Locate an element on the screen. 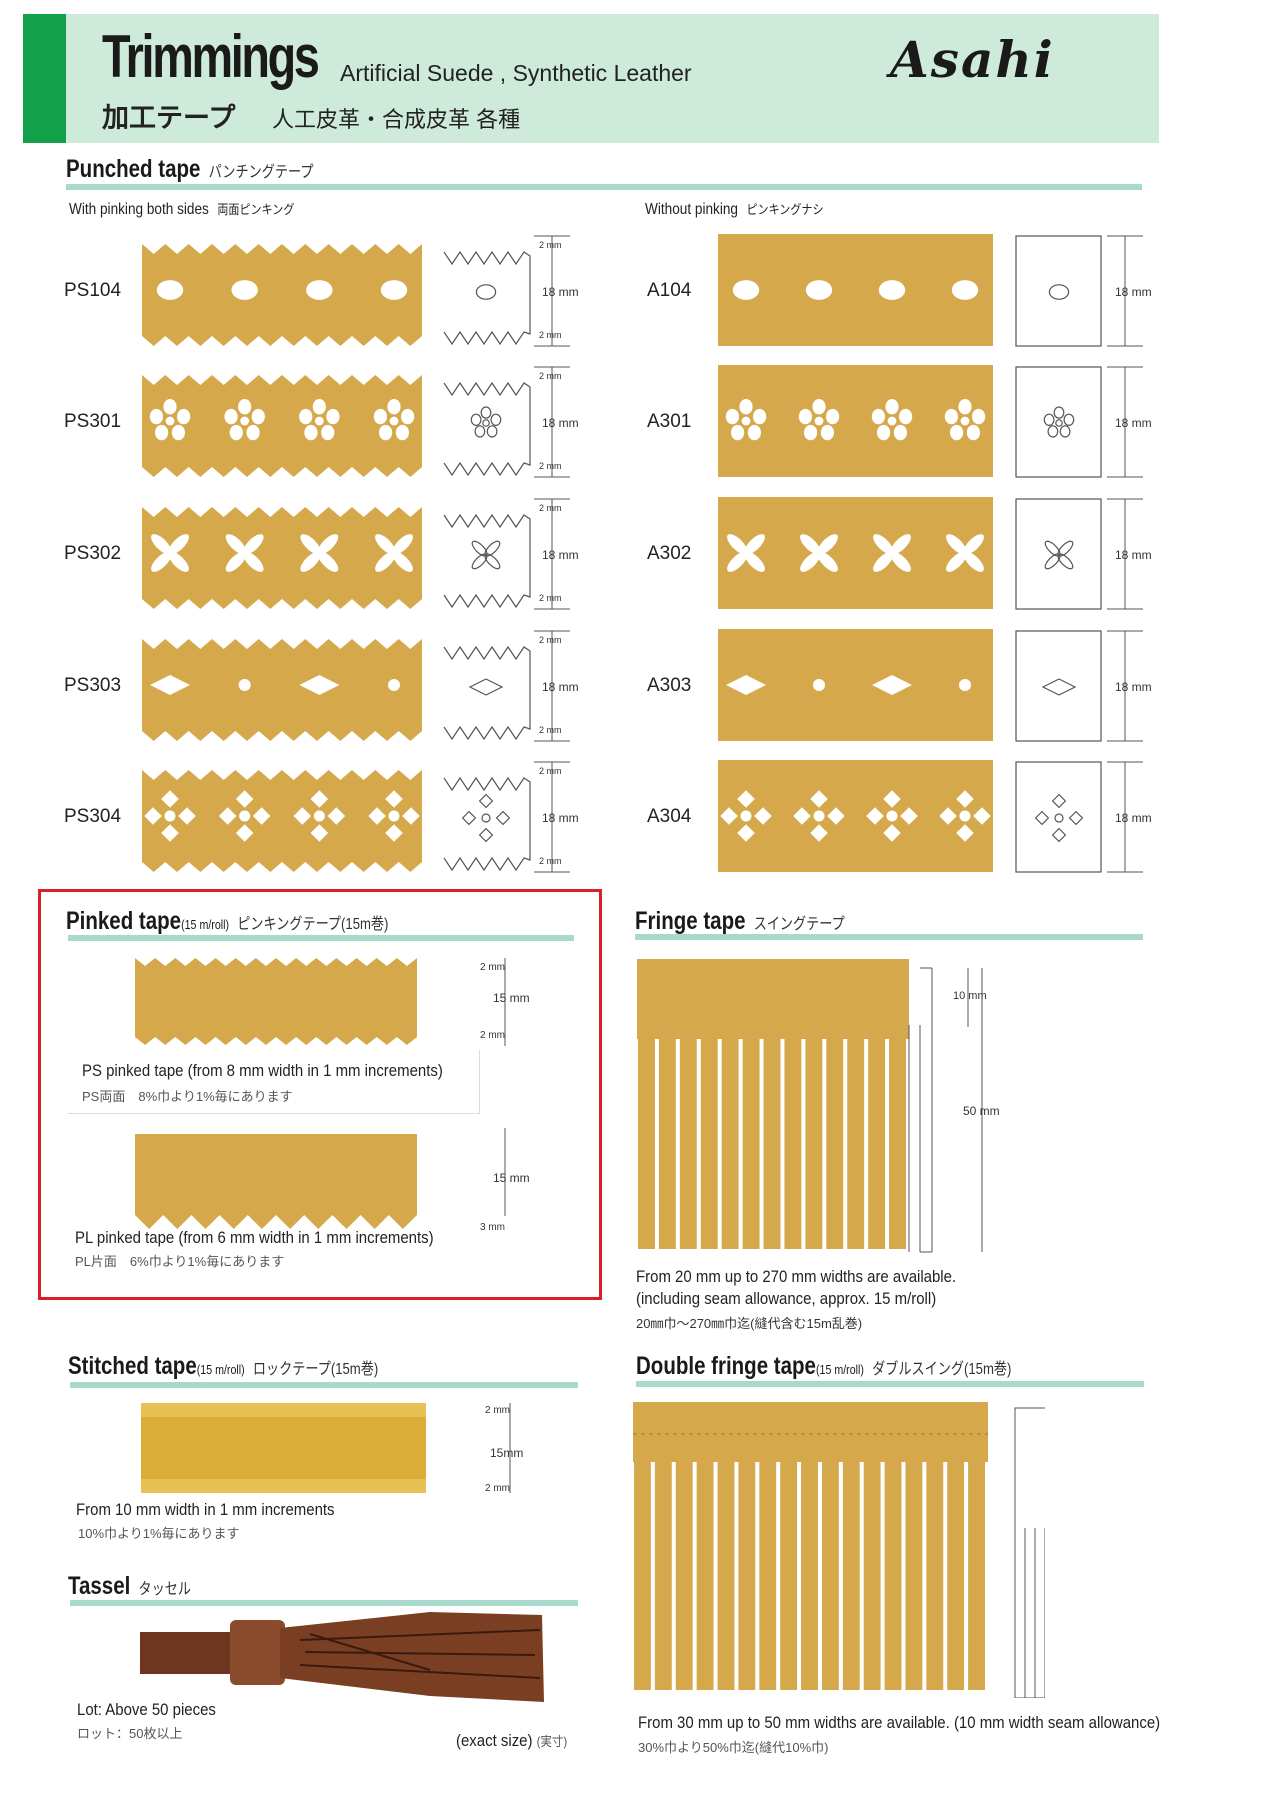 Image resolution: width=1280 pixels, height=1810 pixels. dimension-diagram-a302: 18 mm is located at coordinates (1083, 554).